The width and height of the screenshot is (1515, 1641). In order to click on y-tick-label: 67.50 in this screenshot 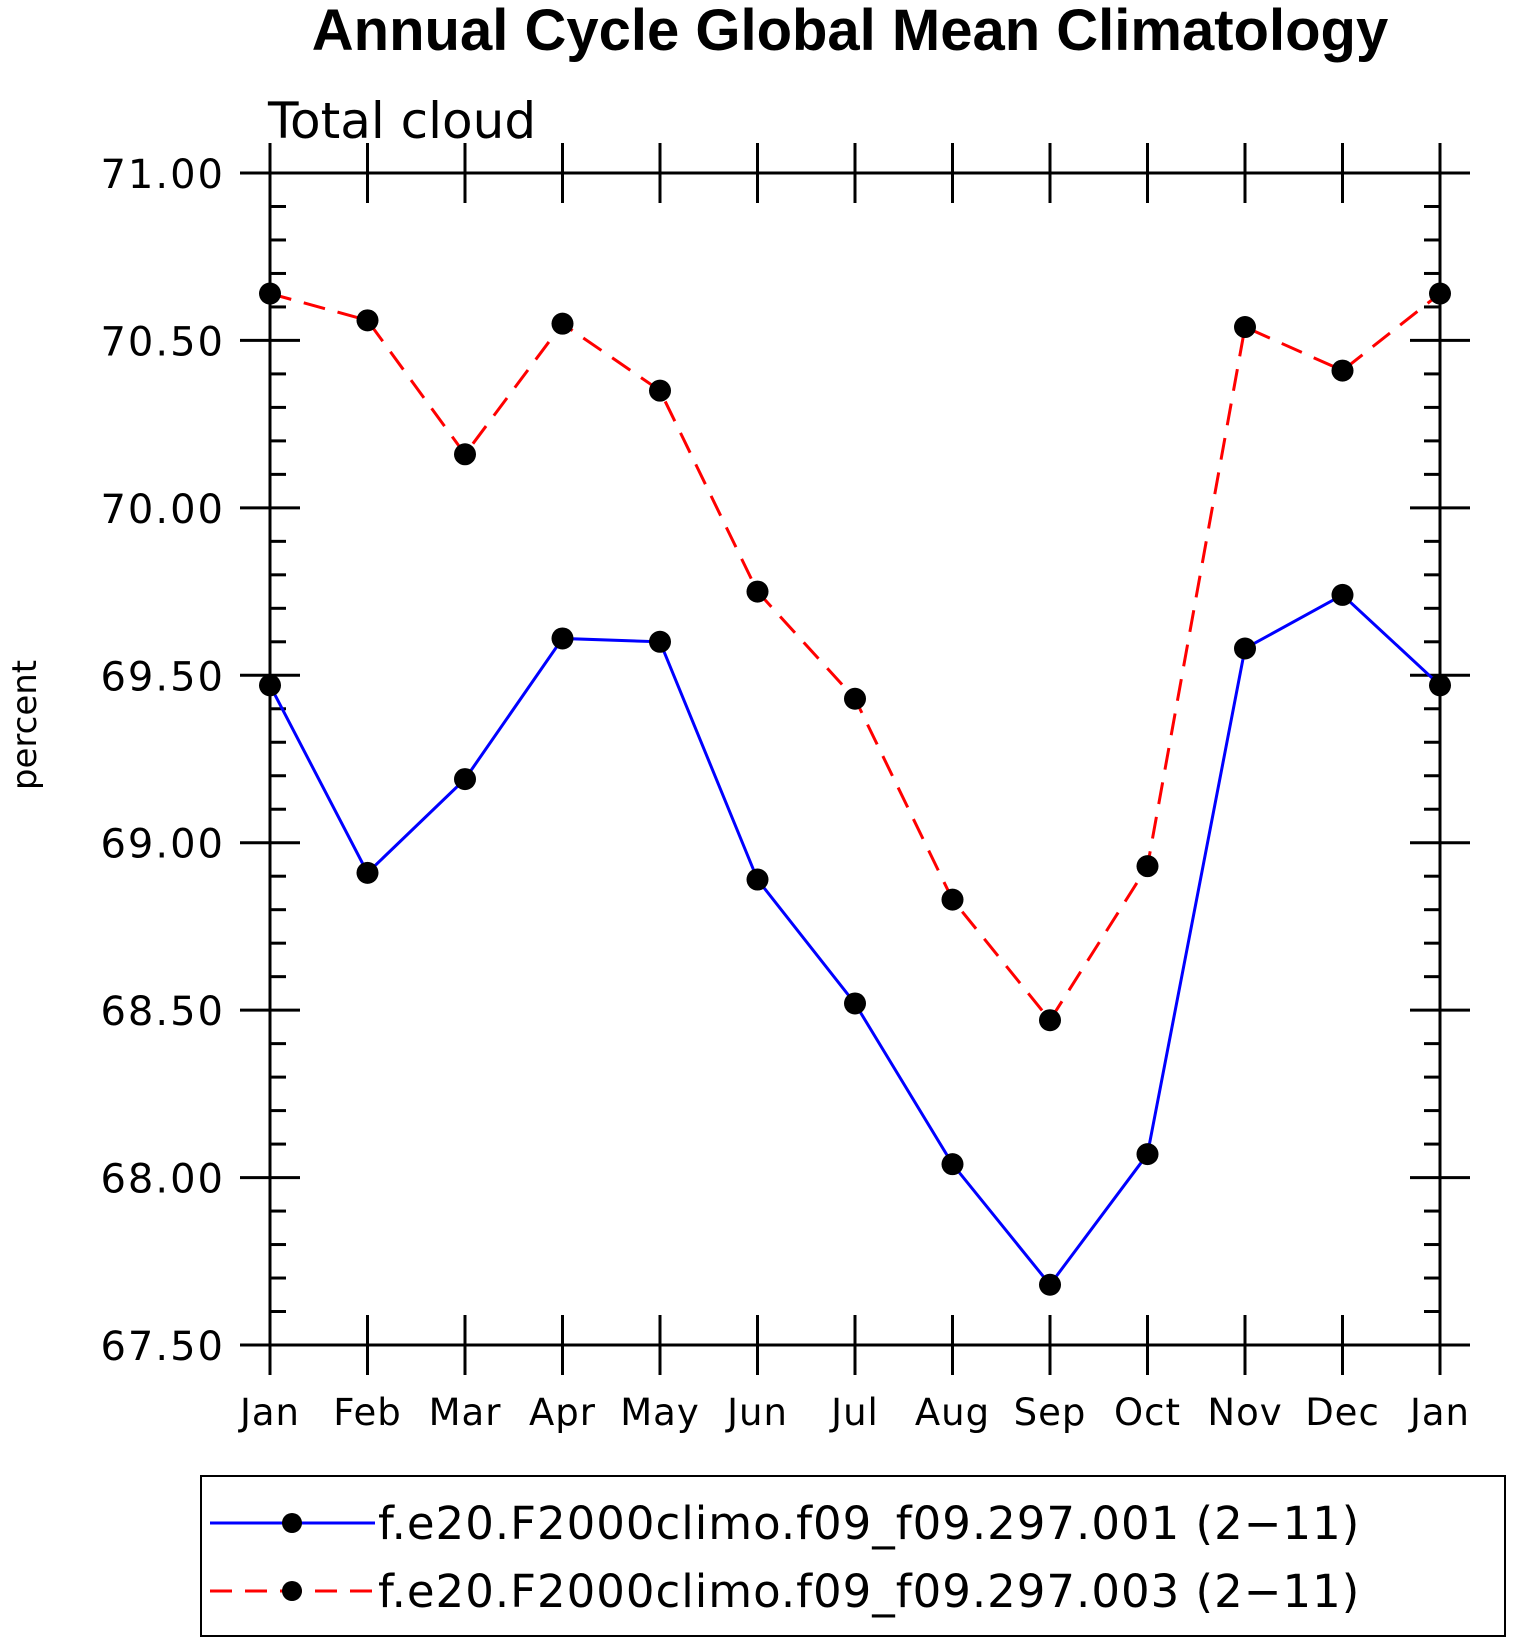, I will do `click(162, 1347)`.